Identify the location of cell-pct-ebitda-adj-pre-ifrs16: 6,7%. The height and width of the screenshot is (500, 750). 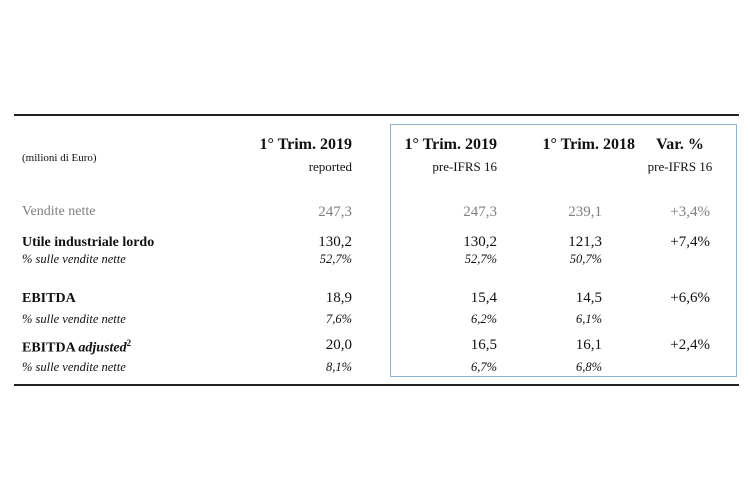
(483, 367).